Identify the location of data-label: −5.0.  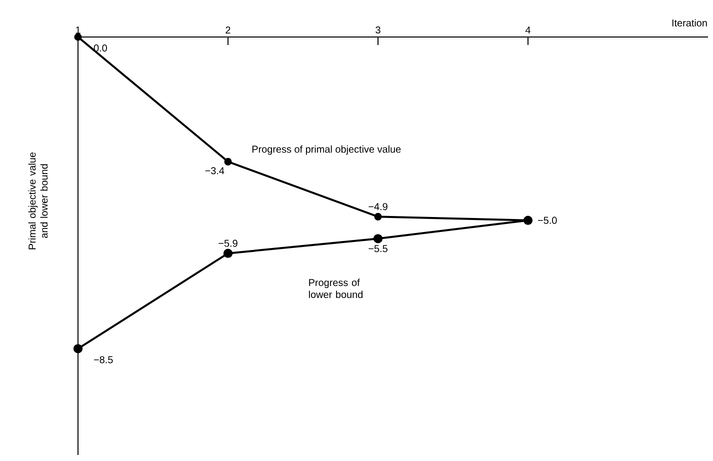
(547, 220).